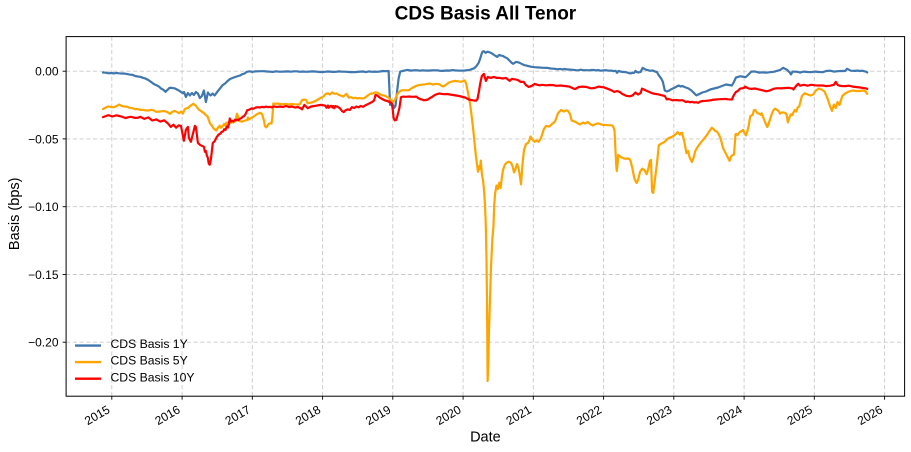  What do you see at coordinates (43, 207) in the screenshot?
I see `svg-text: −0.10` at bounding box center [43, 207].